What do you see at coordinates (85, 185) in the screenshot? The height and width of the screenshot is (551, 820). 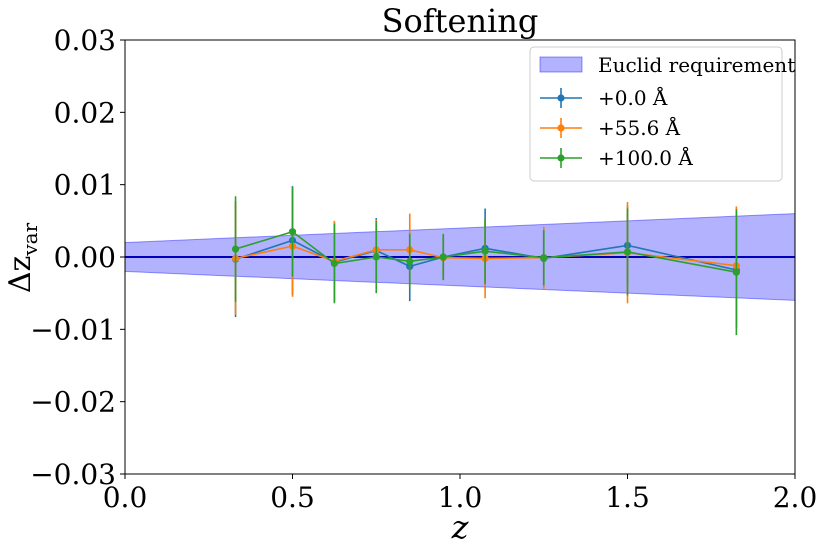 I see `y-tick-label: 0.01` at bounding box center [85, 185].